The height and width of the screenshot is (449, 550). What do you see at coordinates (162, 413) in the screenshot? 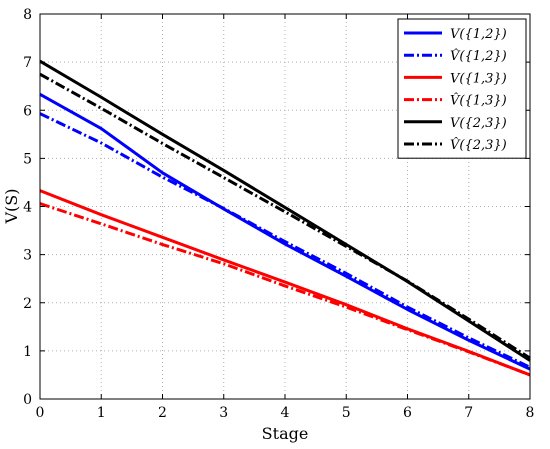
I see `x-tick-label: 2` at bounding box center [162, 413].